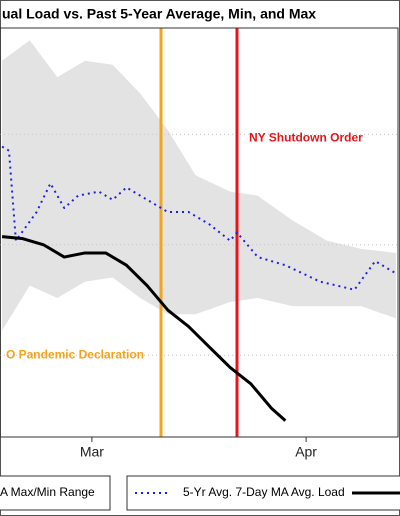 The image size is (400, 516). I want to click on legend-label: A Max/Min Range, so click(47, 492).